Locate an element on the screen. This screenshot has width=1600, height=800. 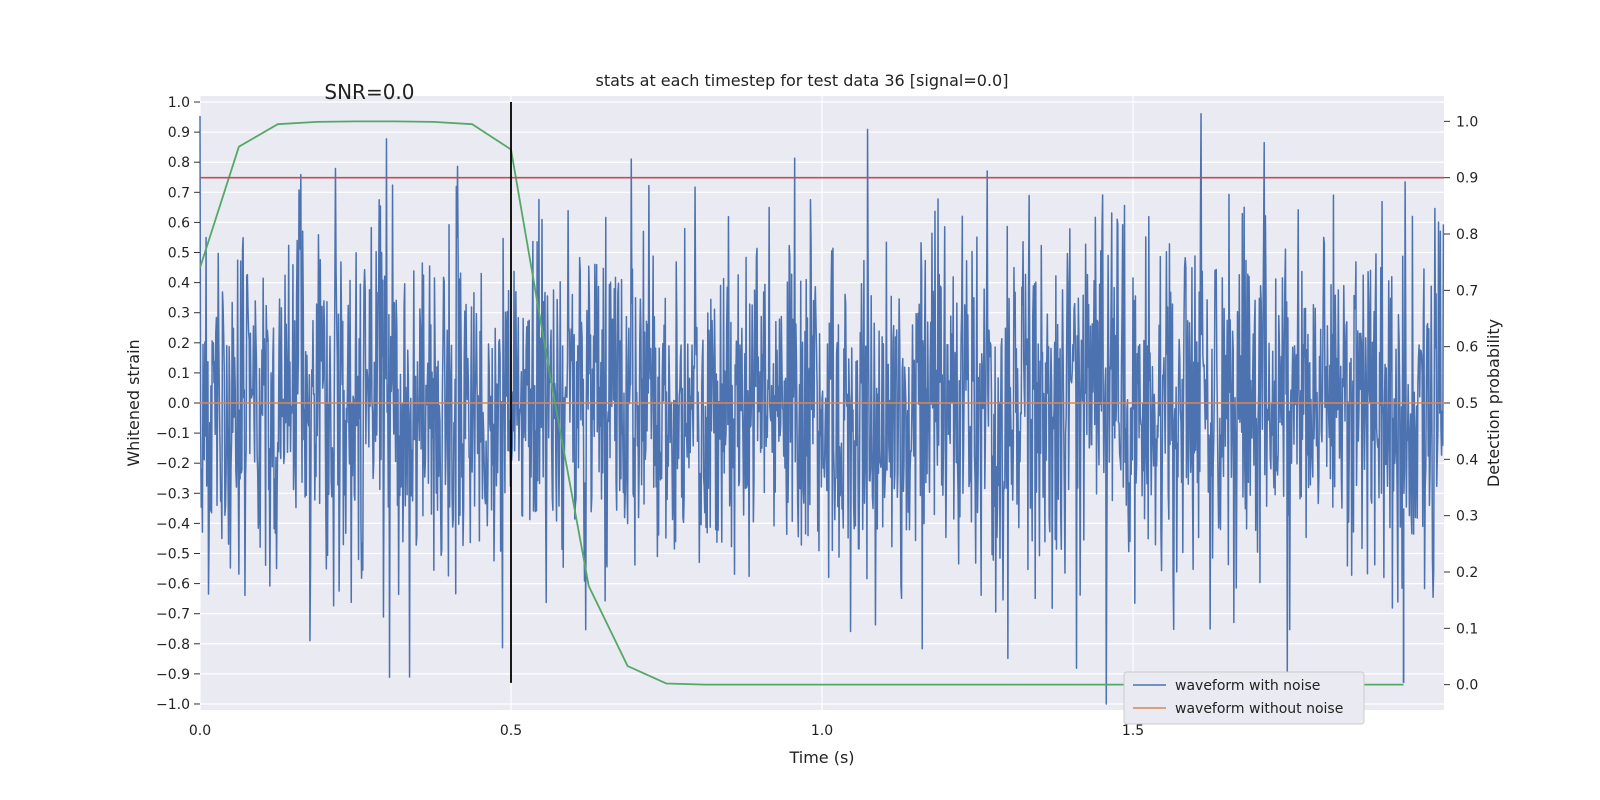
right-tick-label: 0.6 is located at coordinates (1467, 348).